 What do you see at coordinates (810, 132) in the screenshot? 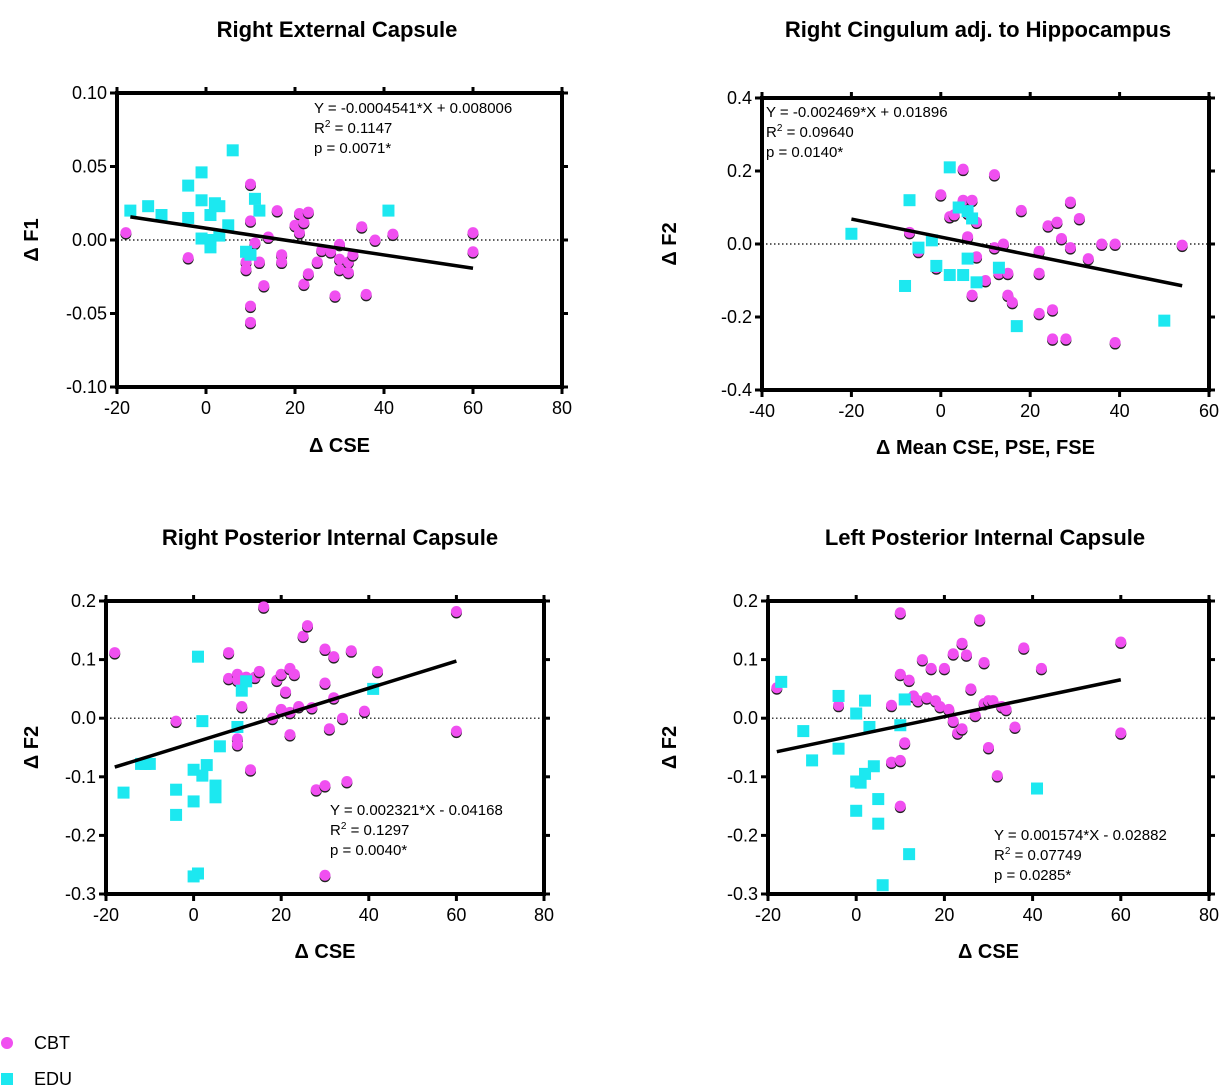
I see `r-squared: R2 = 0.09640` at bounding box center [810, 132].